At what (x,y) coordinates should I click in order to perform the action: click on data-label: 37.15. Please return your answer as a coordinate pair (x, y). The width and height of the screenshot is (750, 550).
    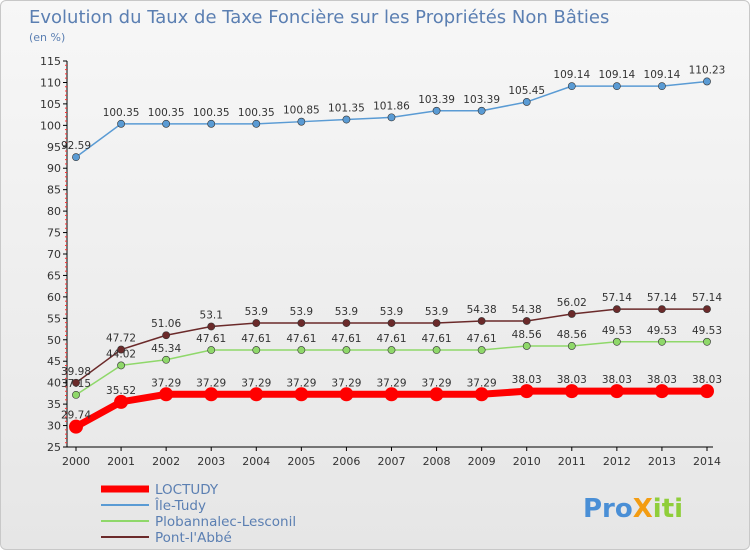
    Looking at the image, I should click on (76, 384).